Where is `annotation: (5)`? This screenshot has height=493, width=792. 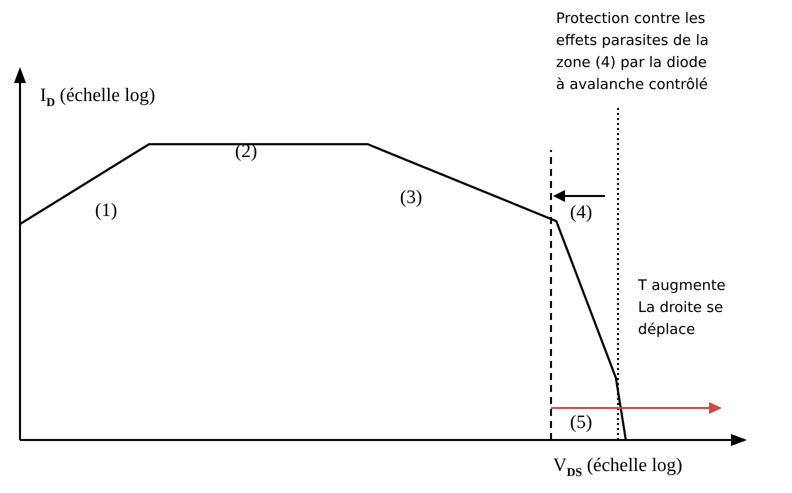
annotation: (5) is located at coordinates (581, 423).